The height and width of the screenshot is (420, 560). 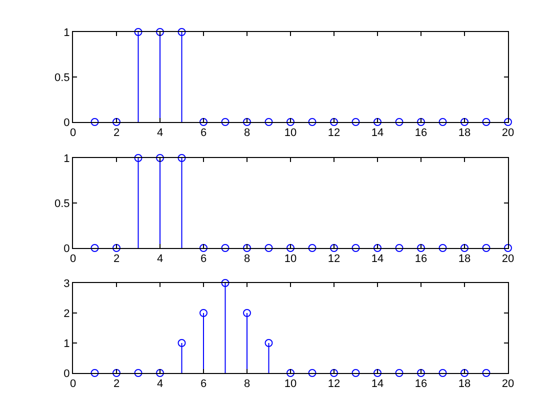 I want to click on y-tick-label: 3, so click(x=67, y=284).